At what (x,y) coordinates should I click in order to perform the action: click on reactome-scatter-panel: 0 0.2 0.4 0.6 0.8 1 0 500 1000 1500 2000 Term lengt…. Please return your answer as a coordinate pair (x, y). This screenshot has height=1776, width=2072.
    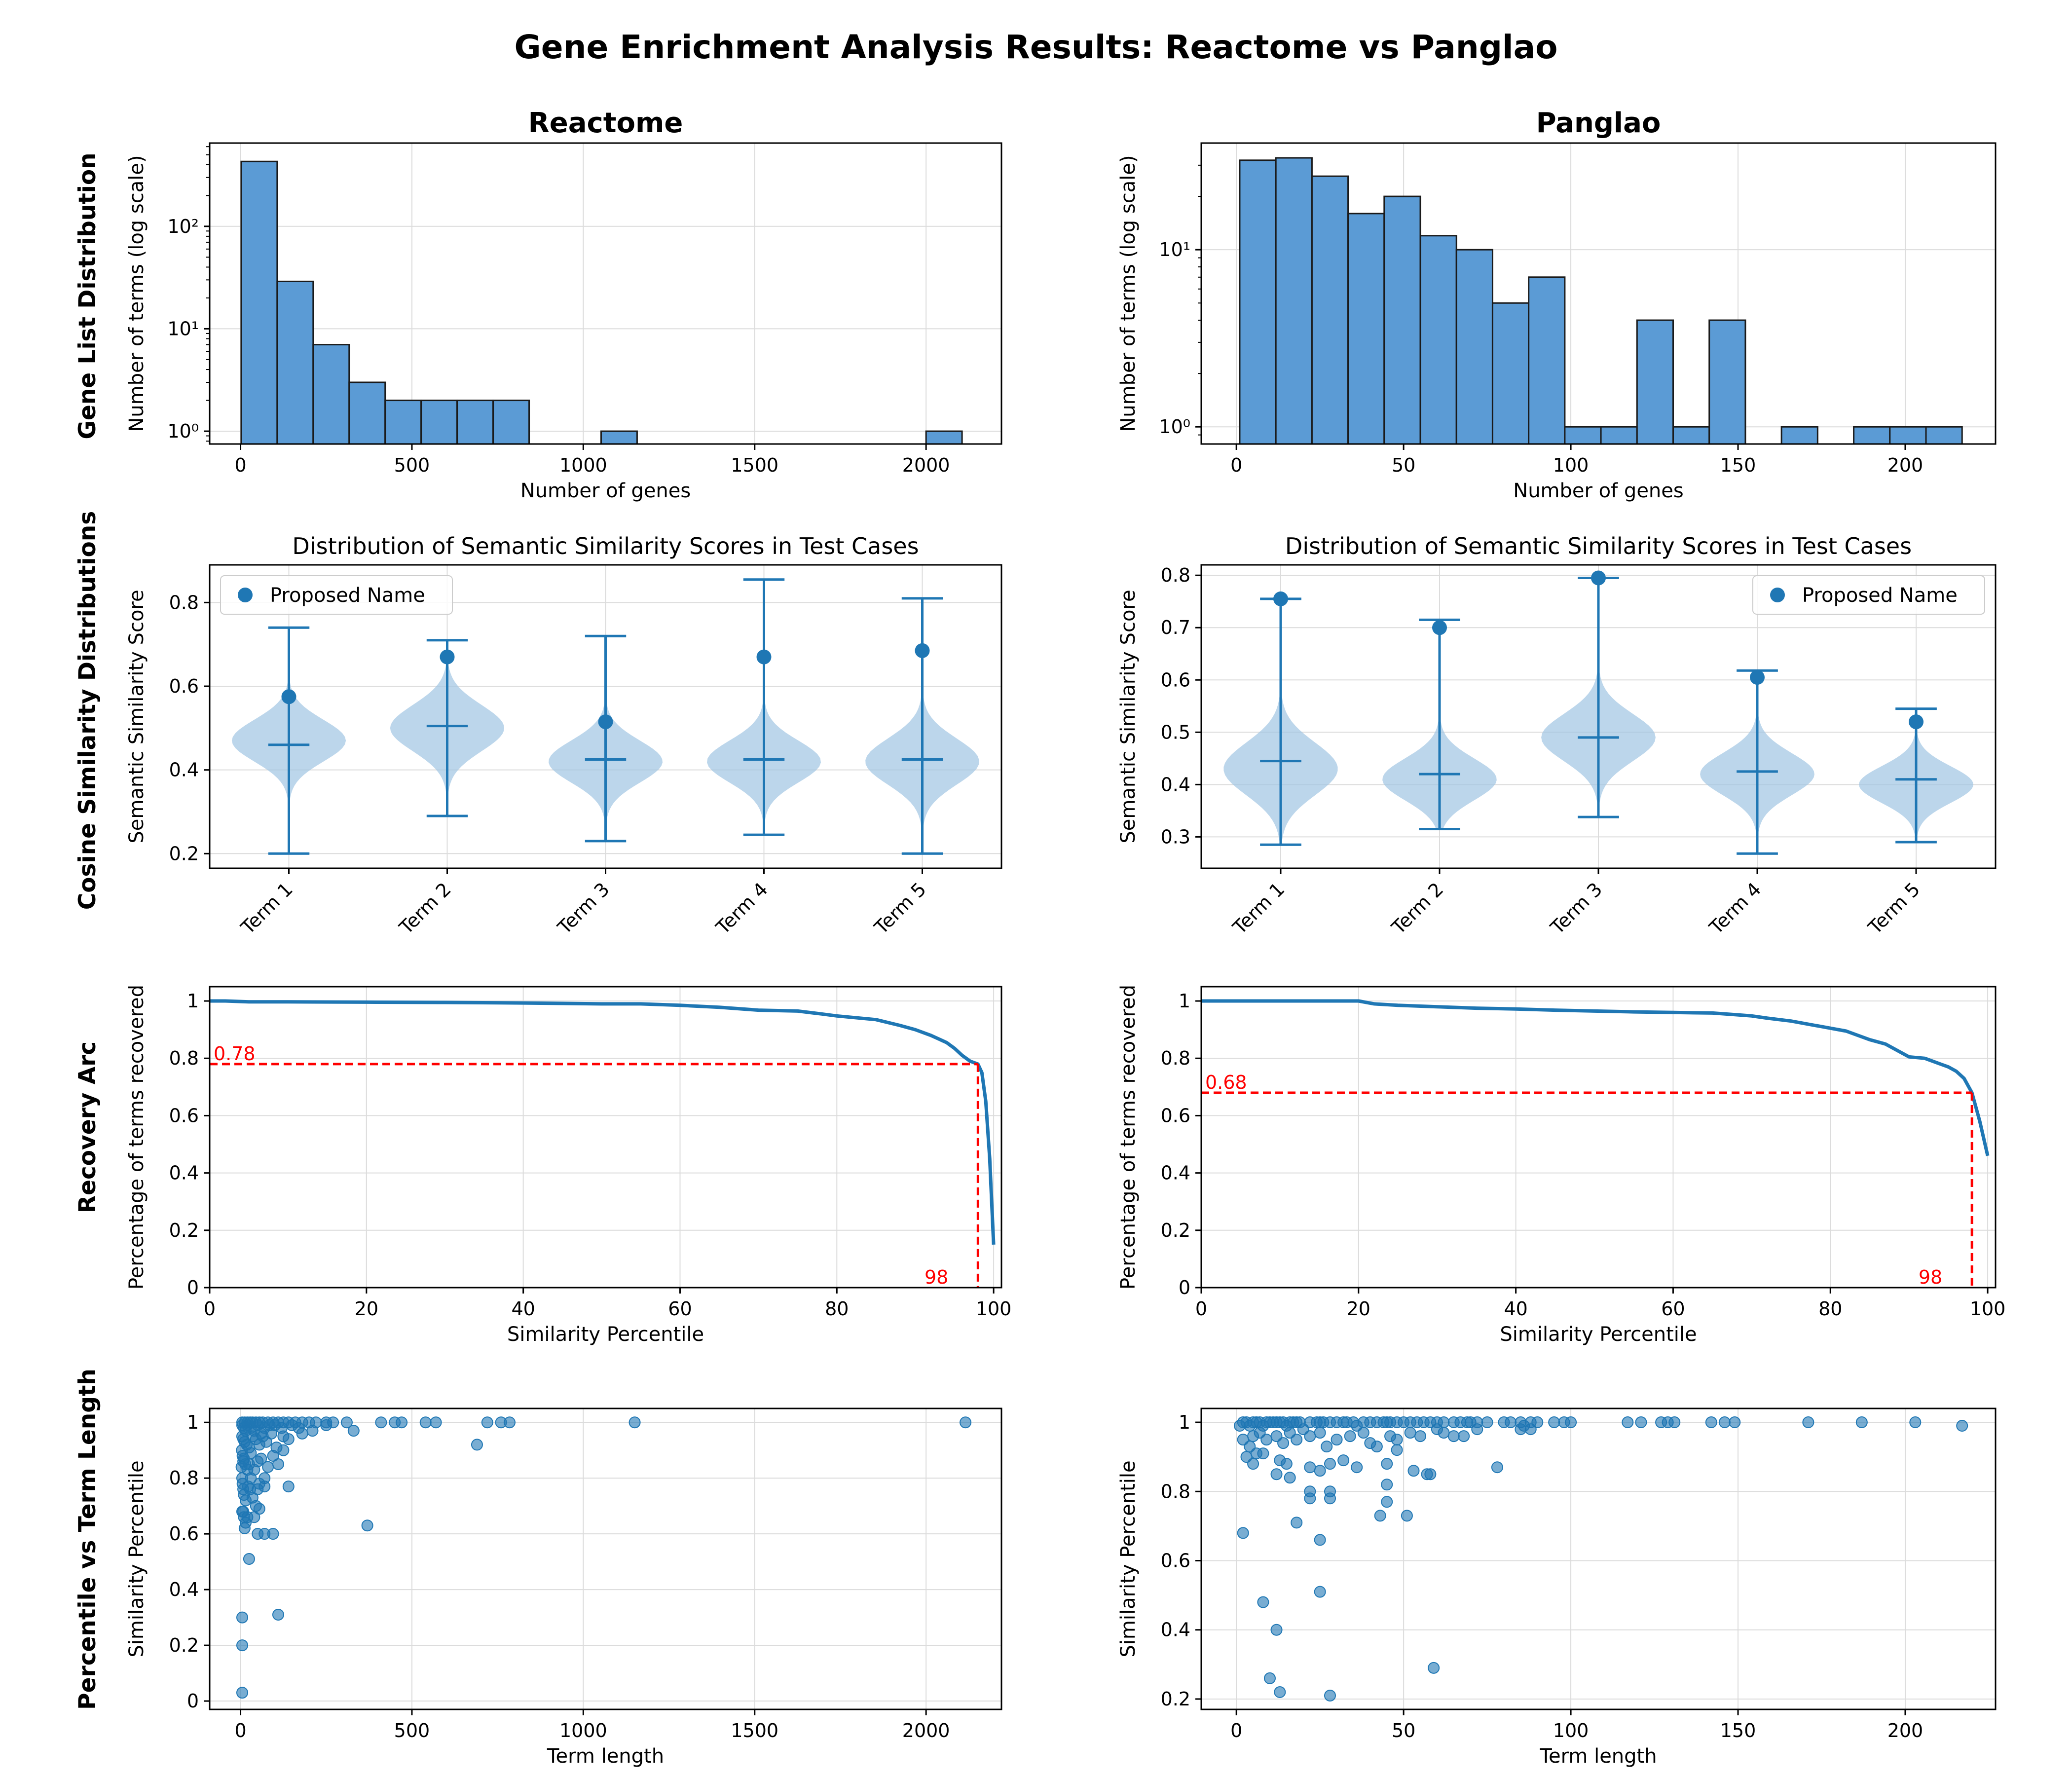
    Looking at the image, I should click on (563, 1588).